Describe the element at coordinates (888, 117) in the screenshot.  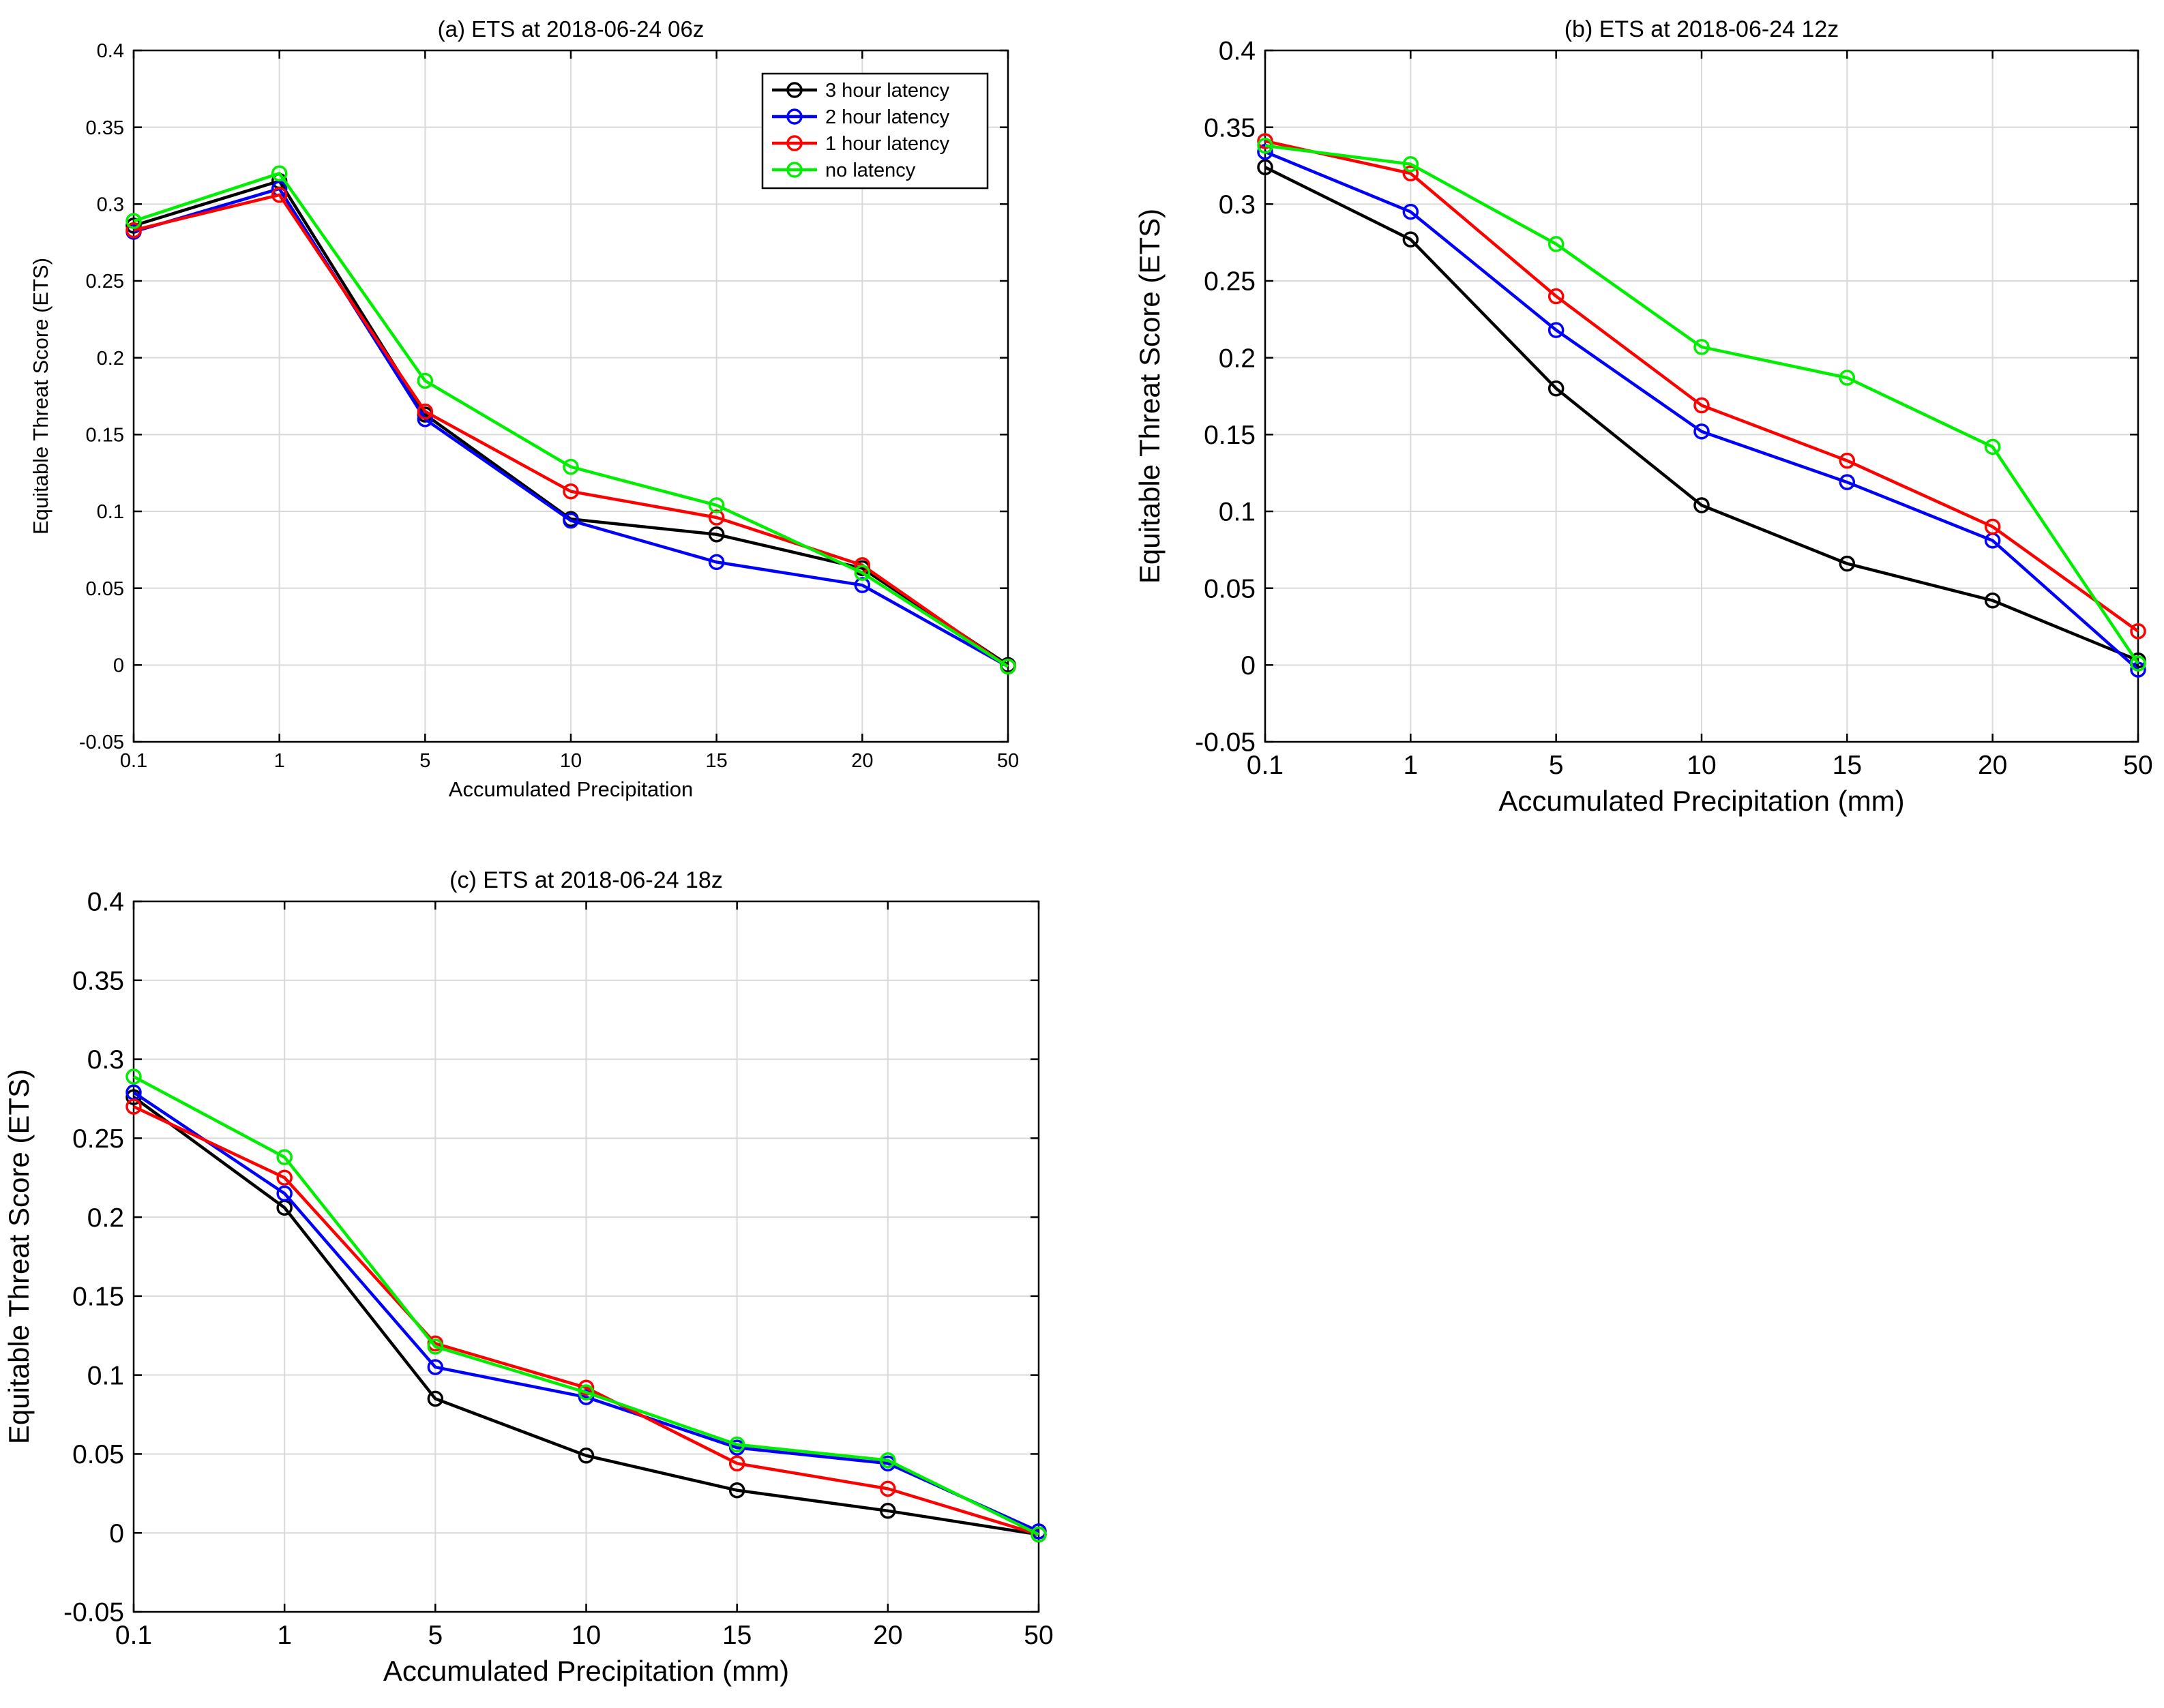
I see `legend-label: 2 hour latency` at that location.